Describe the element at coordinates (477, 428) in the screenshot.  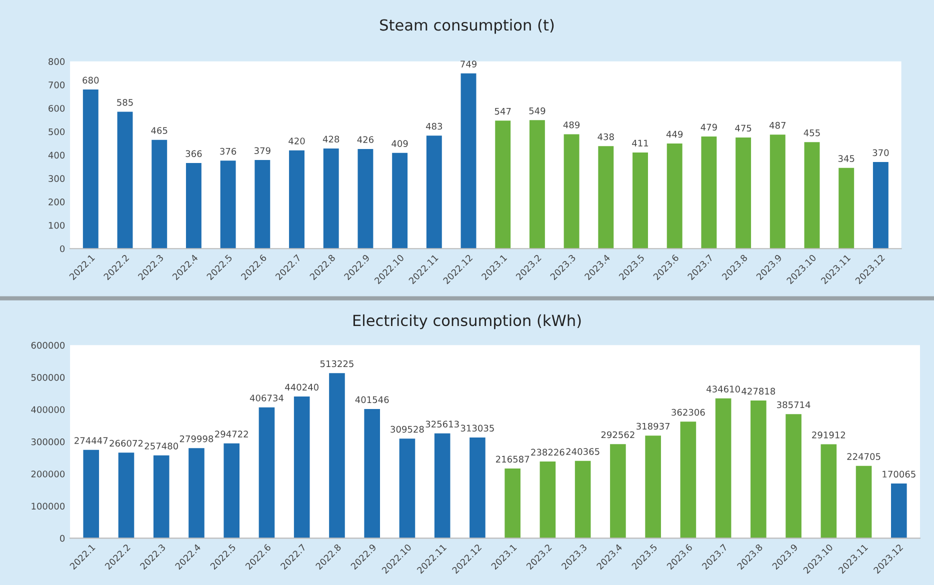
I see `data-label: 313035` at that location.